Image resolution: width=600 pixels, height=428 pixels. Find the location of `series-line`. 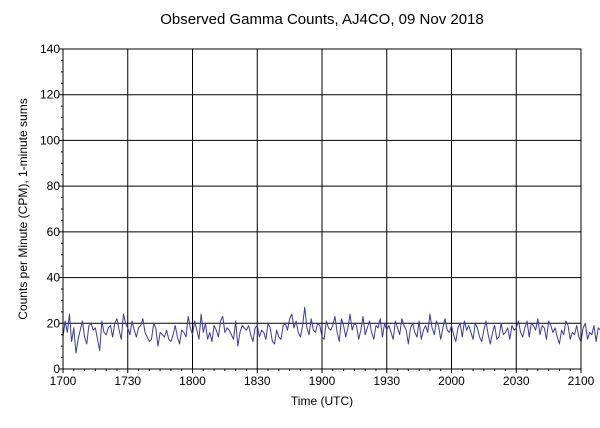

series-line is located at coordinates (331, 330).